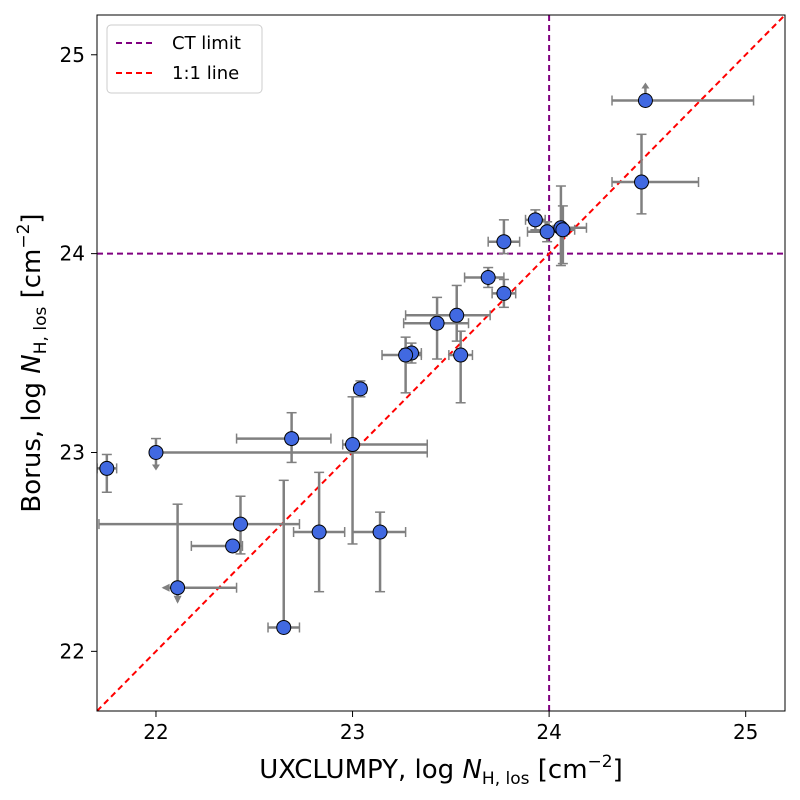 This screenshot has height=800, width=800. What do you see at coordinates (548, 732) in the screenshot?
I see `x-tick-label: 24` at bounding box center [548, 732].